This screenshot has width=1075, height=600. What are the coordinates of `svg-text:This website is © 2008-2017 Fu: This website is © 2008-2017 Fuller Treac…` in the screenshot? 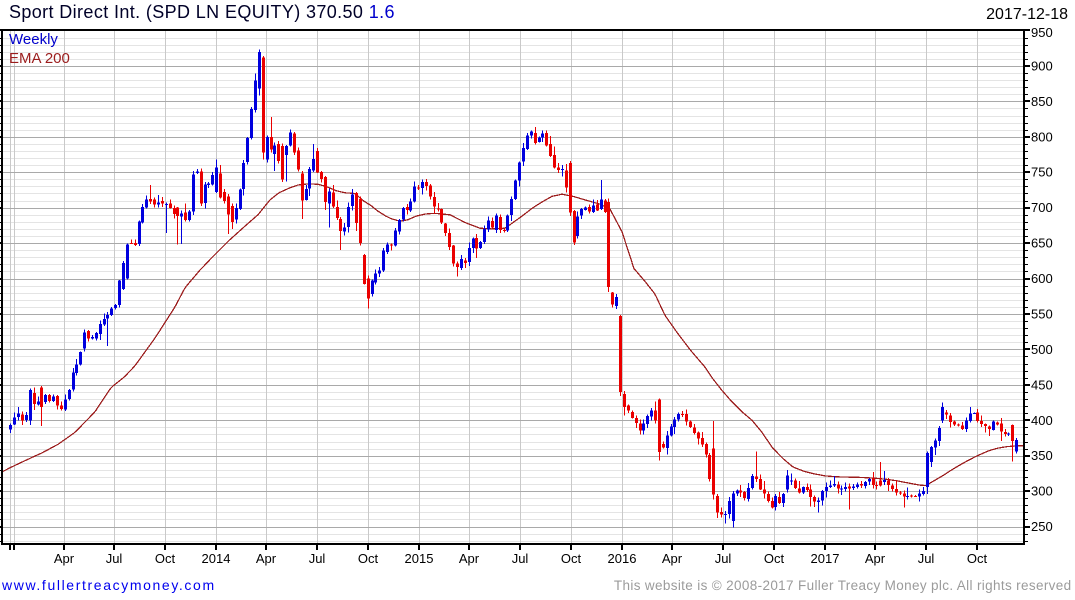 It's located at (843, 585).